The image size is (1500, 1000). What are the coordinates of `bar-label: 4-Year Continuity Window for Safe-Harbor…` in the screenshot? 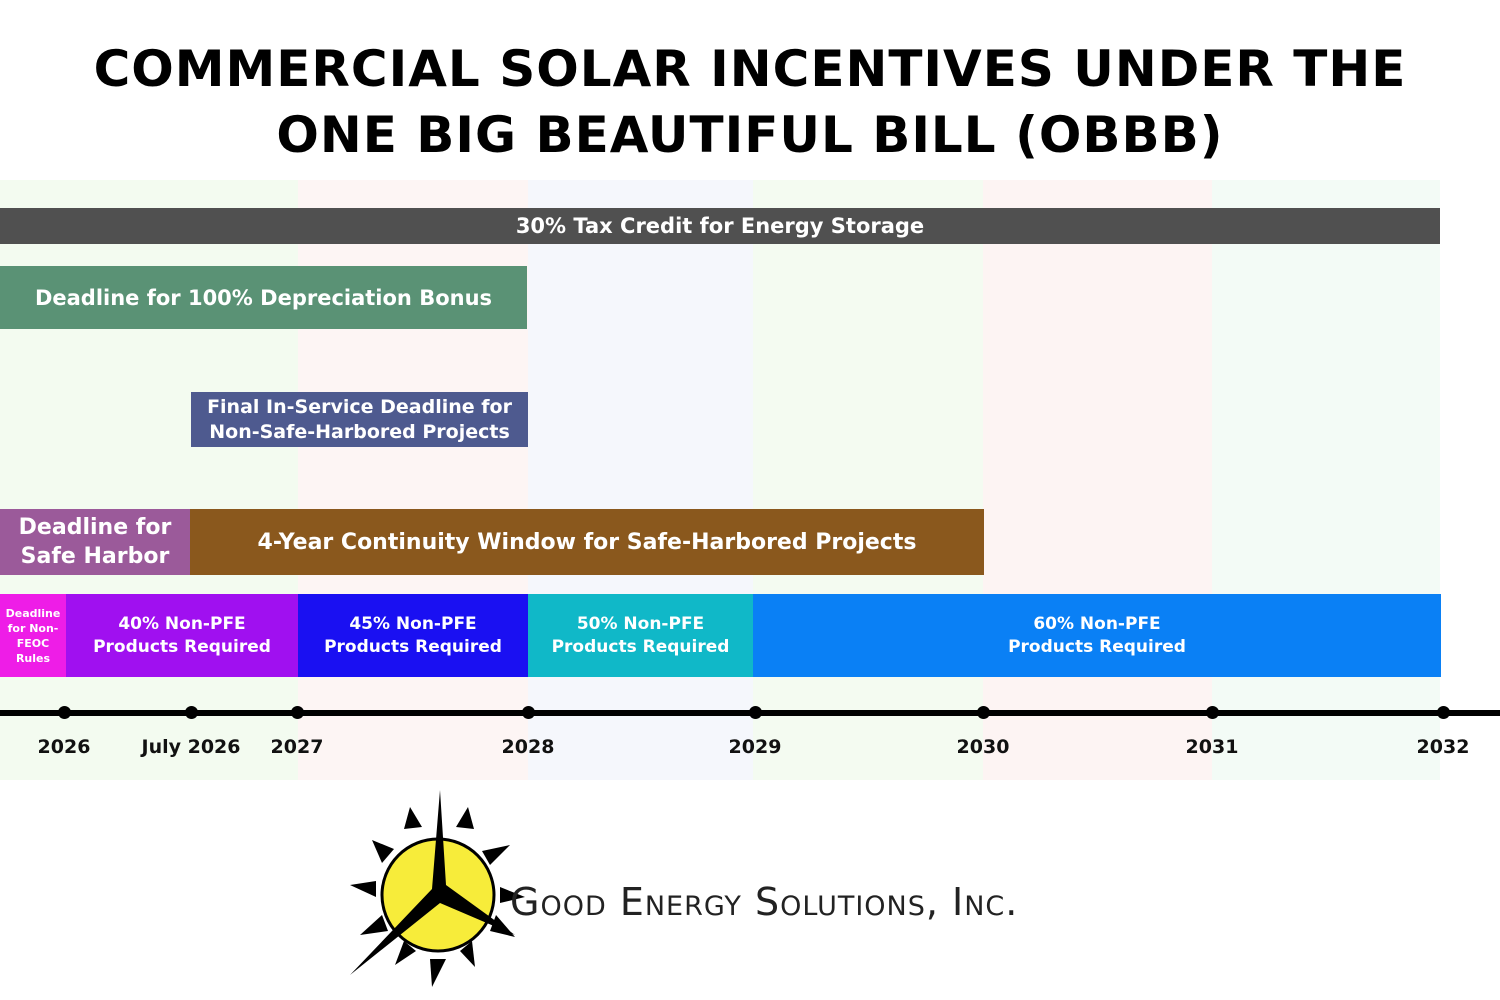 It's located at (587, 542).